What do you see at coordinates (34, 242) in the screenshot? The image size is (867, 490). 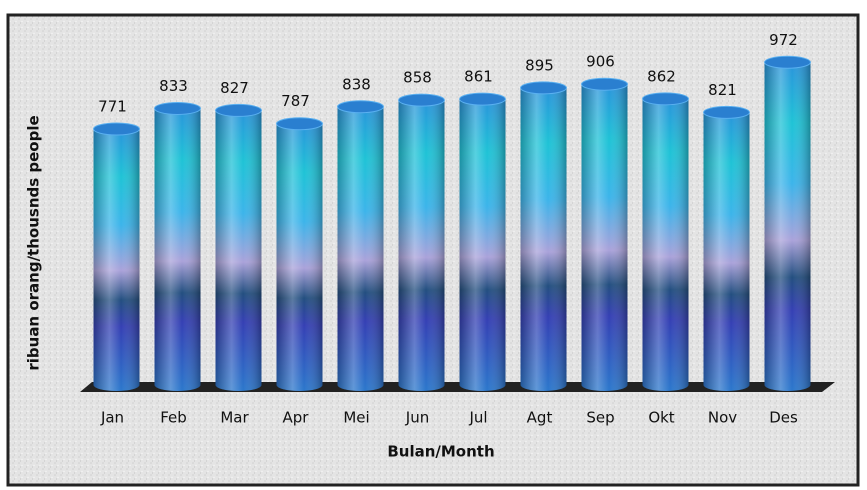 I see `y-axis-title: ribuan orang/thousnds people` at bounding box center [34, 242].